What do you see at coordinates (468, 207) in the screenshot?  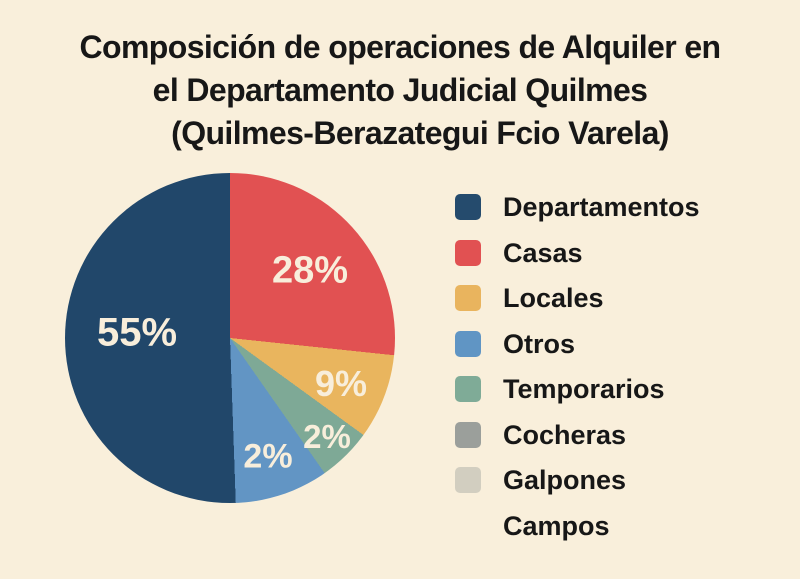 I see `legend-swatch-departamentos` at bounding box center [468, 207].